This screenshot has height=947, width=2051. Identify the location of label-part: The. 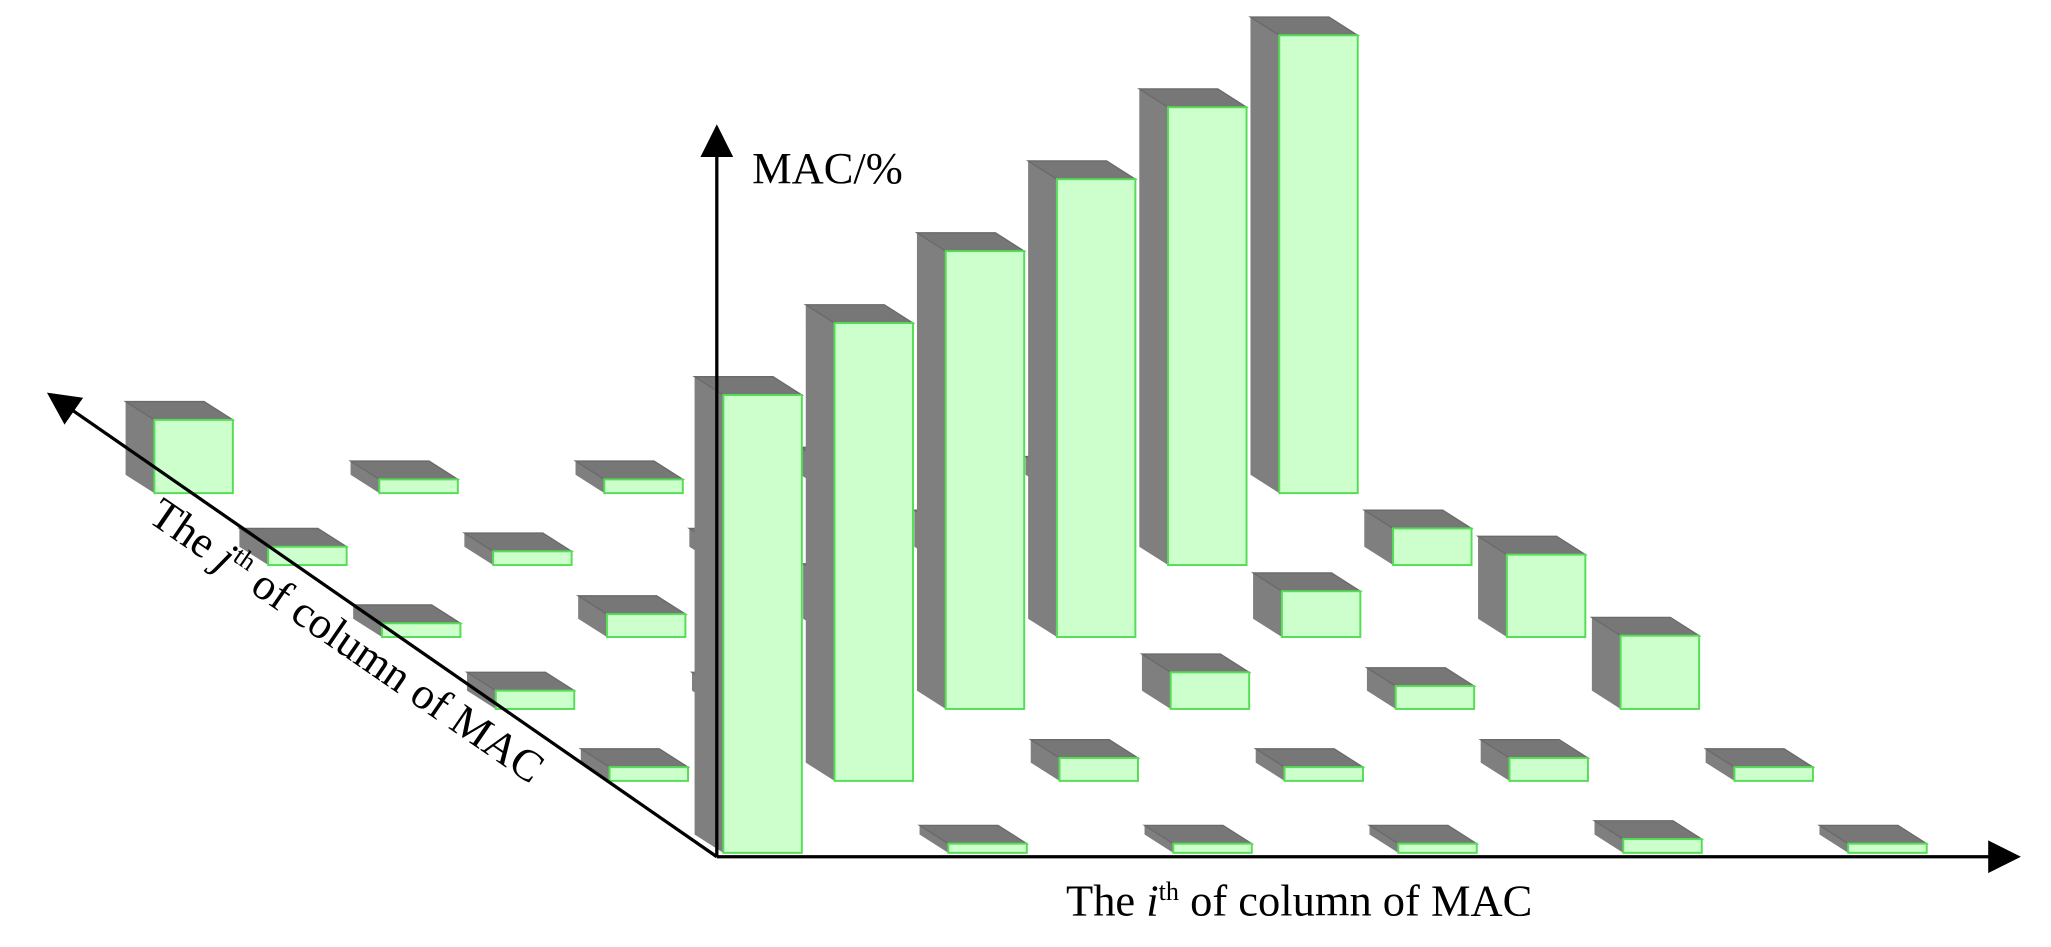
(1106, 901).